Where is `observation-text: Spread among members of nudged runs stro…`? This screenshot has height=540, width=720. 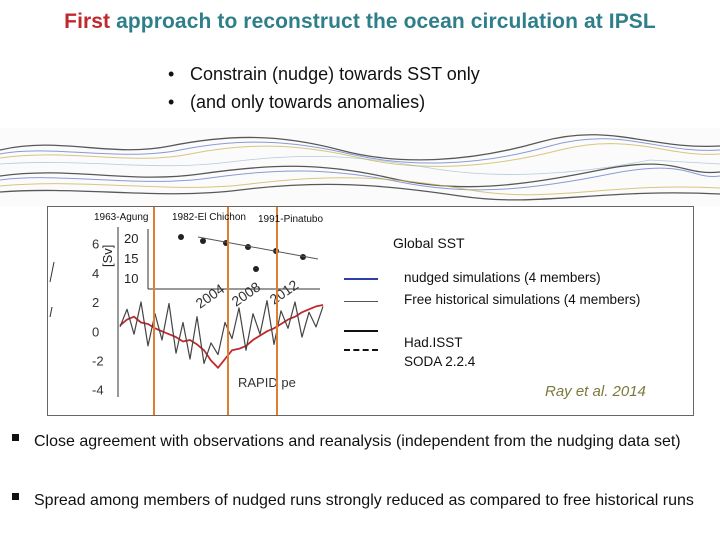
observation-text: Spread among members of nudged runs stro… is located at coordinates (364, 500).